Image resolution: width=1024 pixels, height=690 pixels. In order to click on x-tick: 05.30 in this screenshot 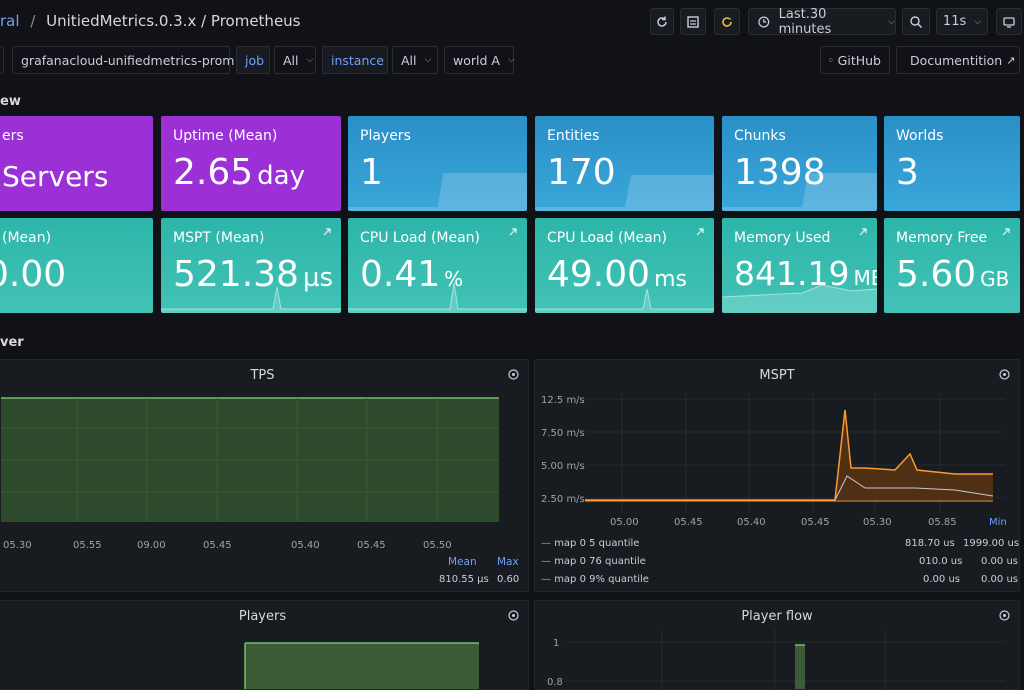, I will do `click(877, 522)`.